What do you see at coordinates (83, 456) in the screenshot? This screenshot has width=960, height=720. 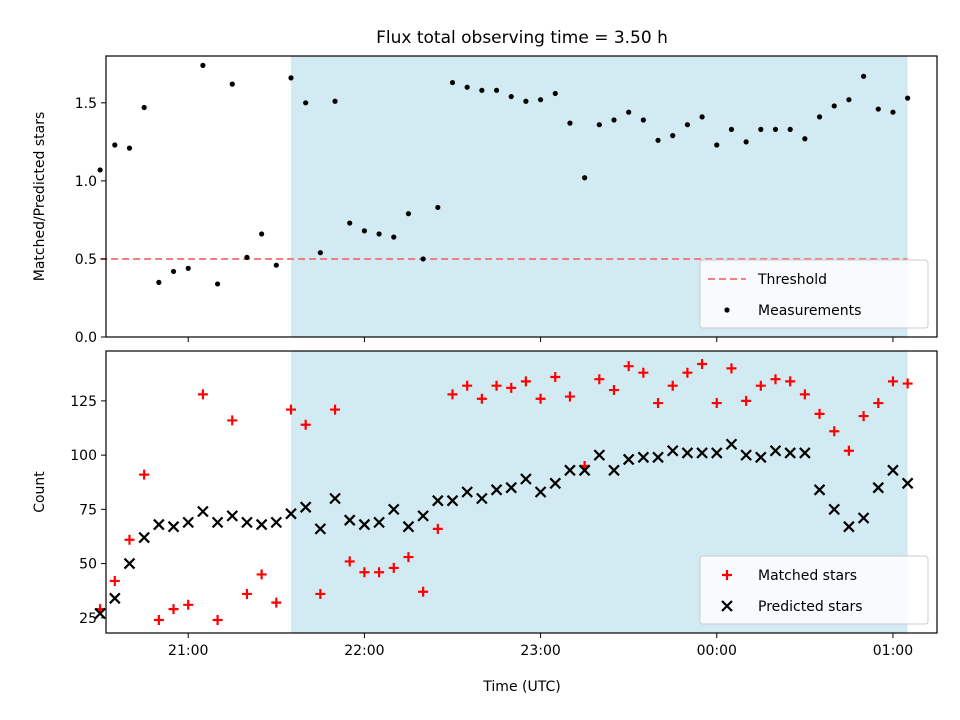 I see `y-tick-label: 100` at bounding box center [83, 456].